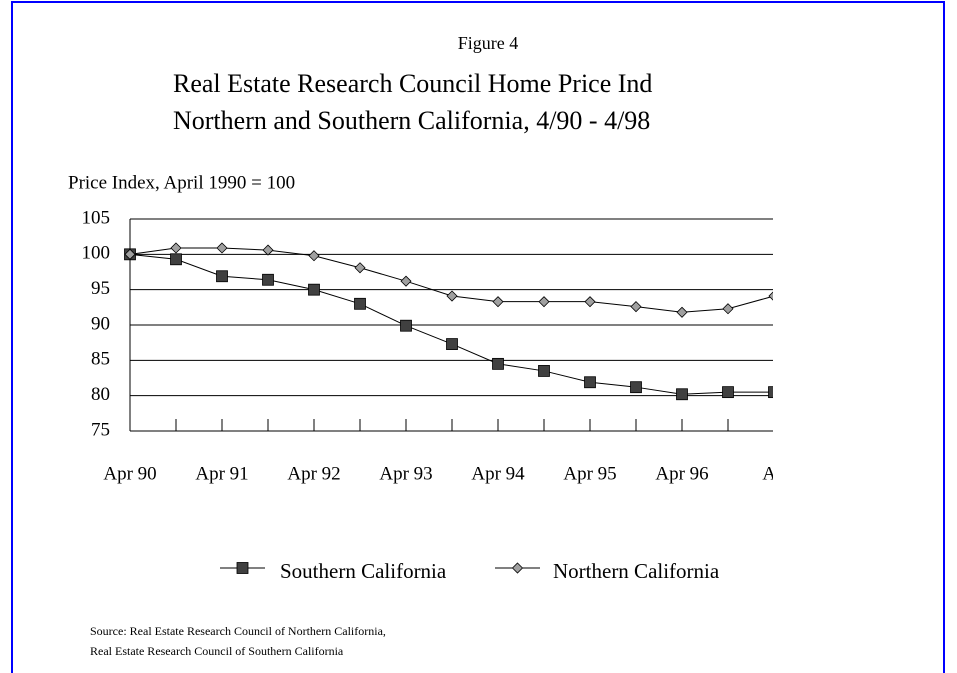 This screenshot has height=673, width=957. Describe the element at coordinates (313, 473) in the screenshot. I see `x-tick-label: Apr 92` at that location.